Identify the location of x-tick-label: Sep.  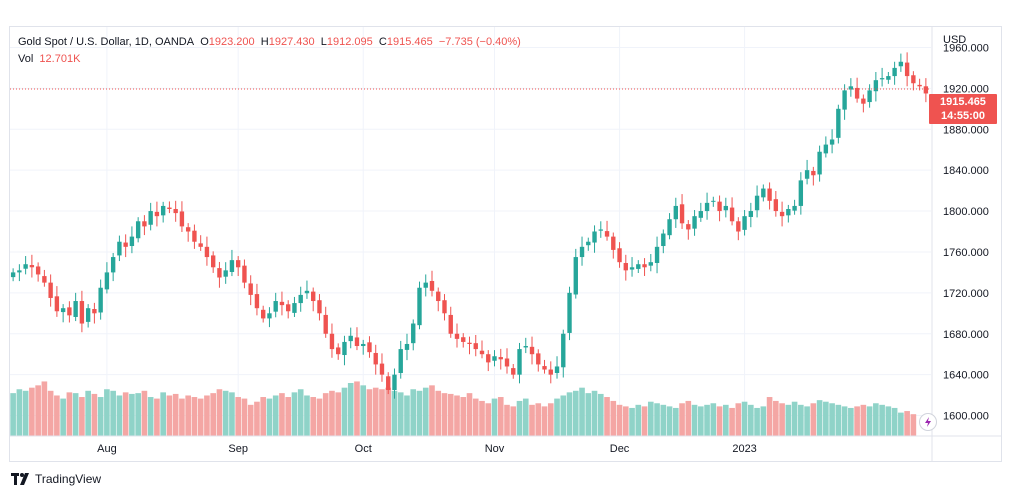
(238, 449).